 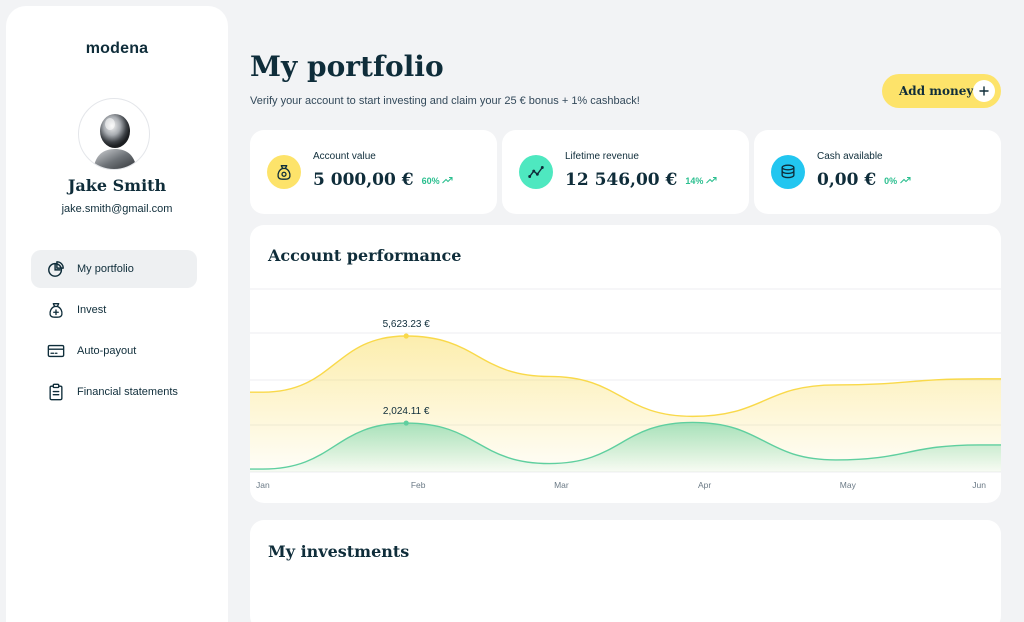 What do you see at coordinates (117, 48) in the screenshot?
I see `logo: modena` at bounding box center [117, 48].